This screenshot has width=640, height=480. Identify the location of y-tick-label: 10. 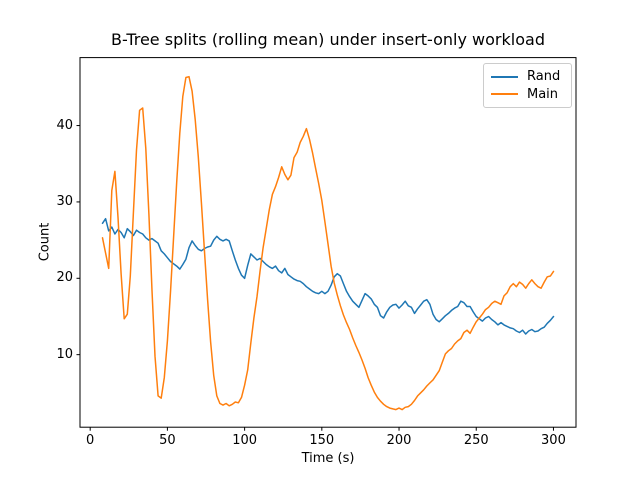
(64, 354).